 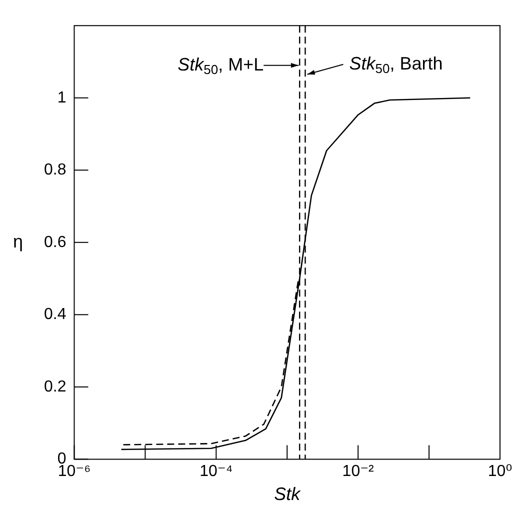 What do you see at coordinates (55, 315) in the screenshot?
I see `y-tick-label: 0.4` at bounding box center [55, 315].